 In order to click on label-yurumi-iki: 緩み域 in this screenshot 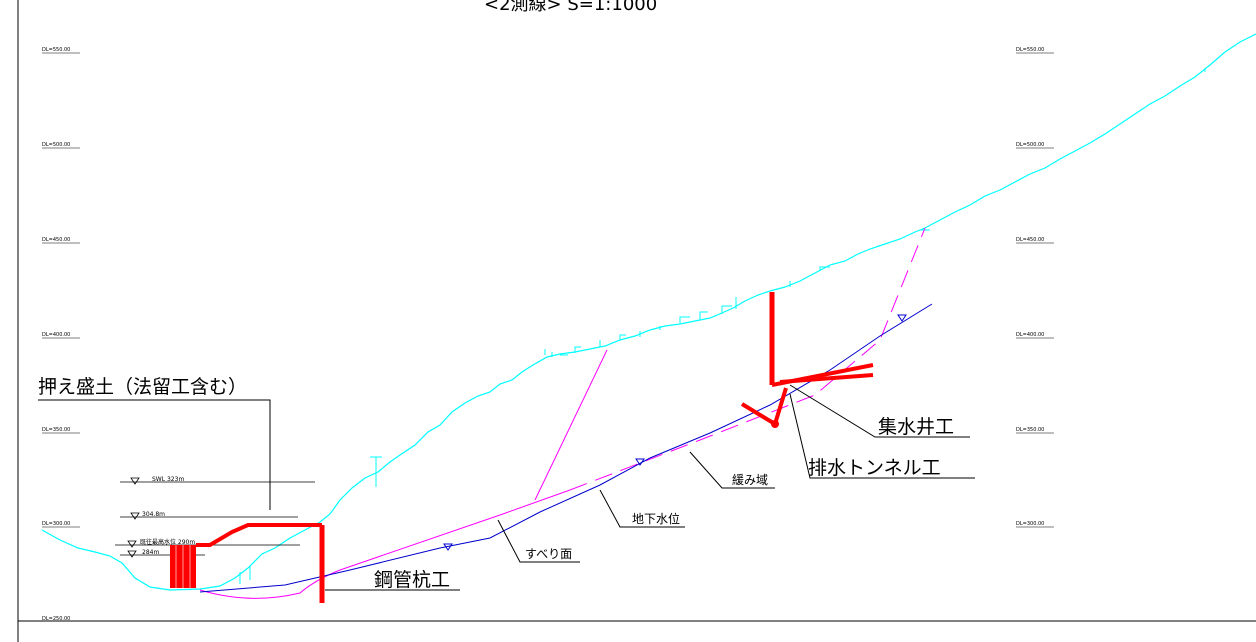, I will do `click(750, 480)`.